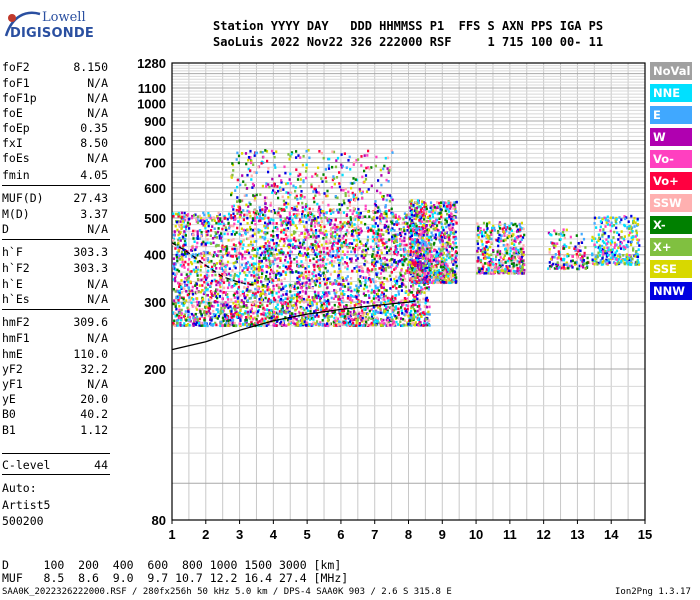 Image resolution: width=700 pixels, height=600 pixels. Describe the element at coordinates (55, 354) in the screenshot. I see `param-row-hme: hmE 110.0` at that location.